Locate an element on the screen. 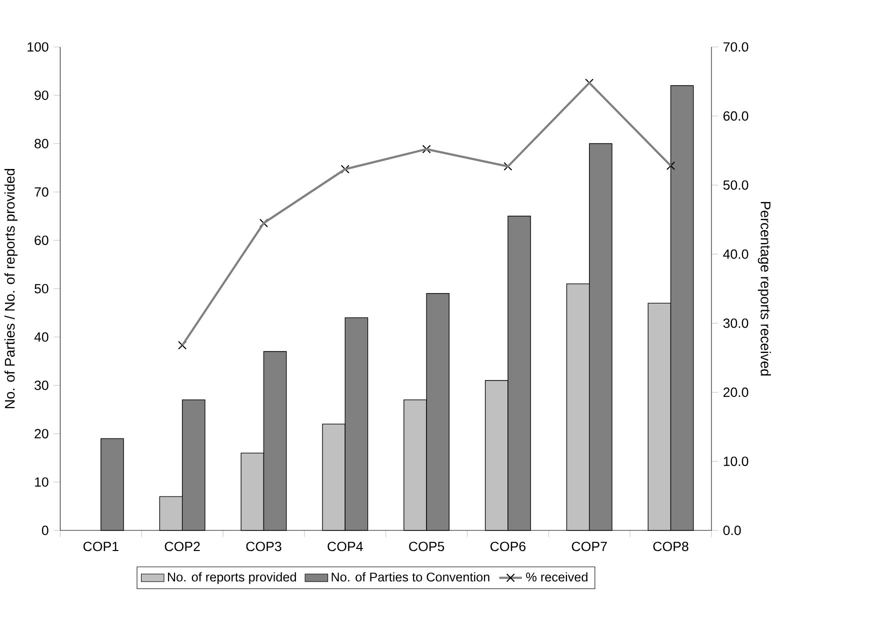 The image size is (892, 623). y2-tick-label: 10.0 is located at coordinates (736, 461).